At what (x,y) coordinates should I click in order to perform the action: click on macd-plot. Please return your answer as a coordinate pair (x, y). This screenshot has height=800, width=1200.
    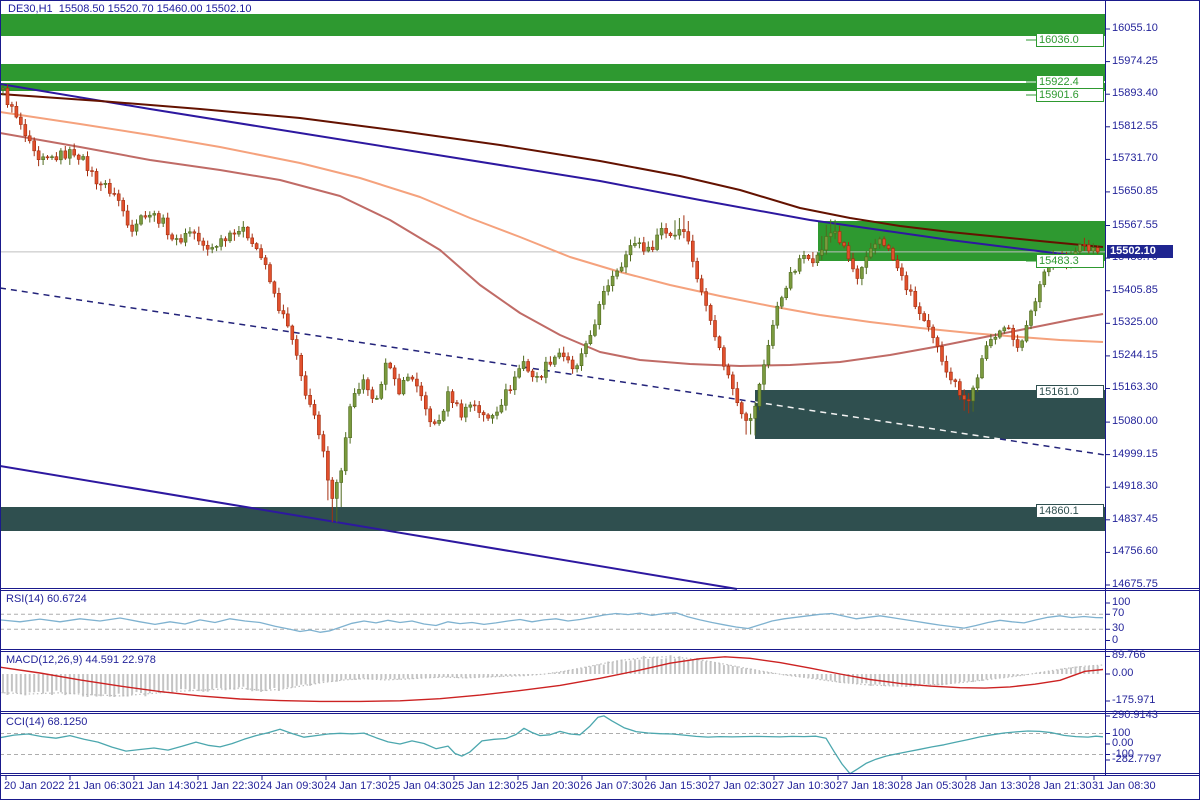
    Looking at the image, I should click on (552, 679).